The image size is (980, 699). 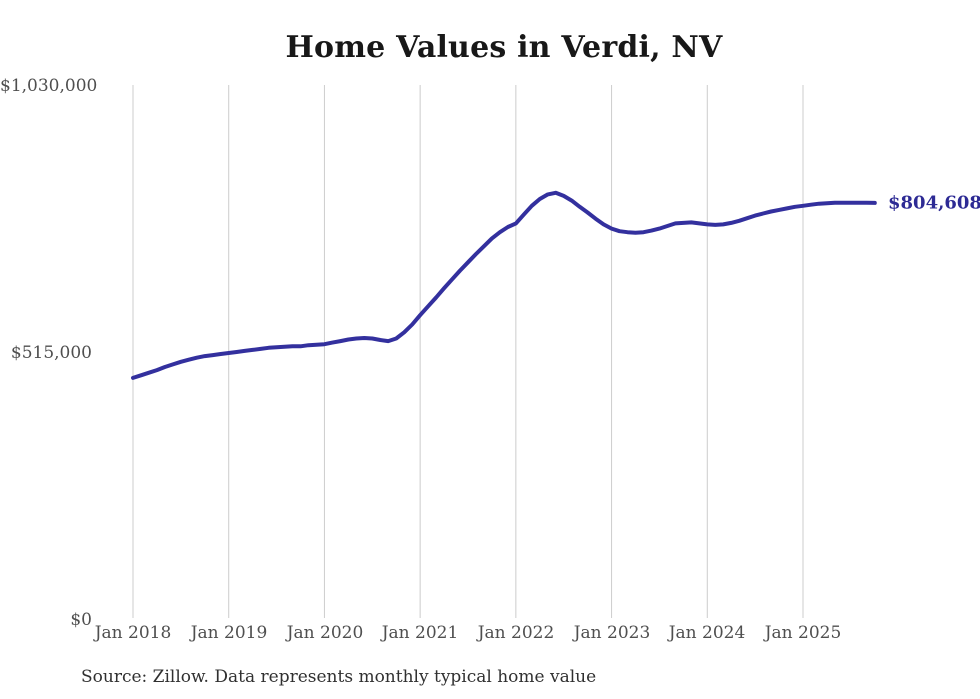 What do you see at coordinates (504, 47) in the screenshot?
I see `chart-title: Home Values in Verdi, NV` at bounding box center [504, 47].